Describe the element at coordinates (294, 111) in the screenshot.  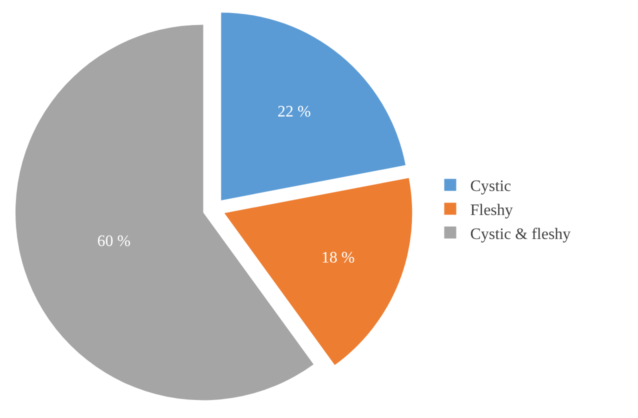
I see `data-label: 22 %` at that location.